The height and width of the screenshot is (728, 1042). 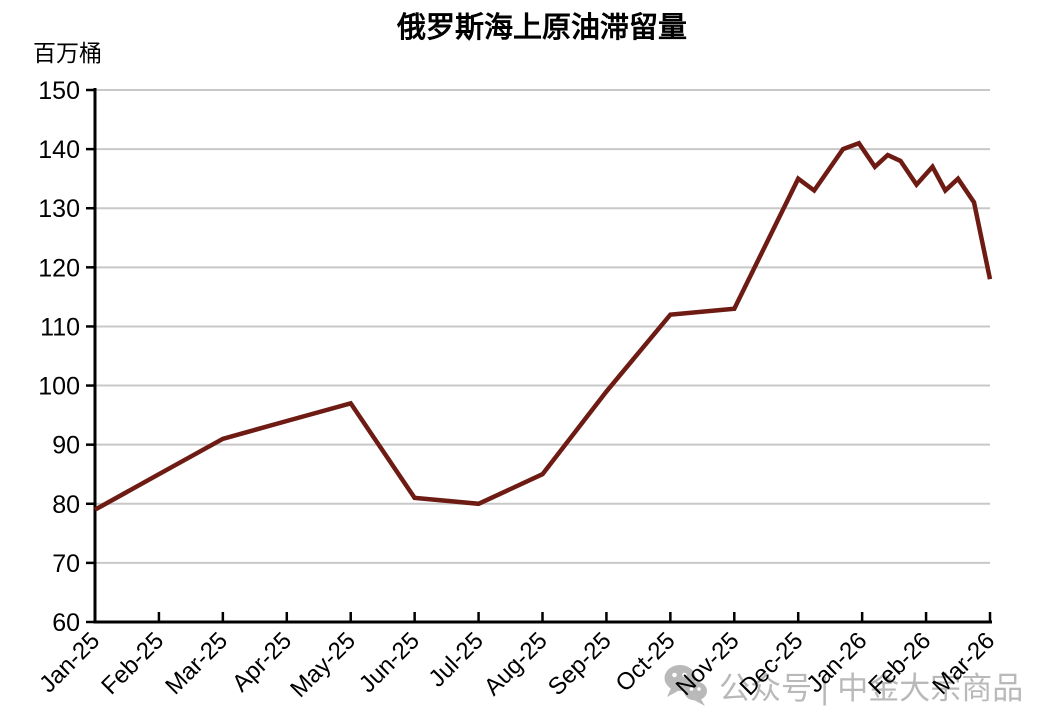 What do you see at coordinates (389, 662) in the screenshot?
I see `x-tick-label: Jun-25` at bounding box center [389, 662].